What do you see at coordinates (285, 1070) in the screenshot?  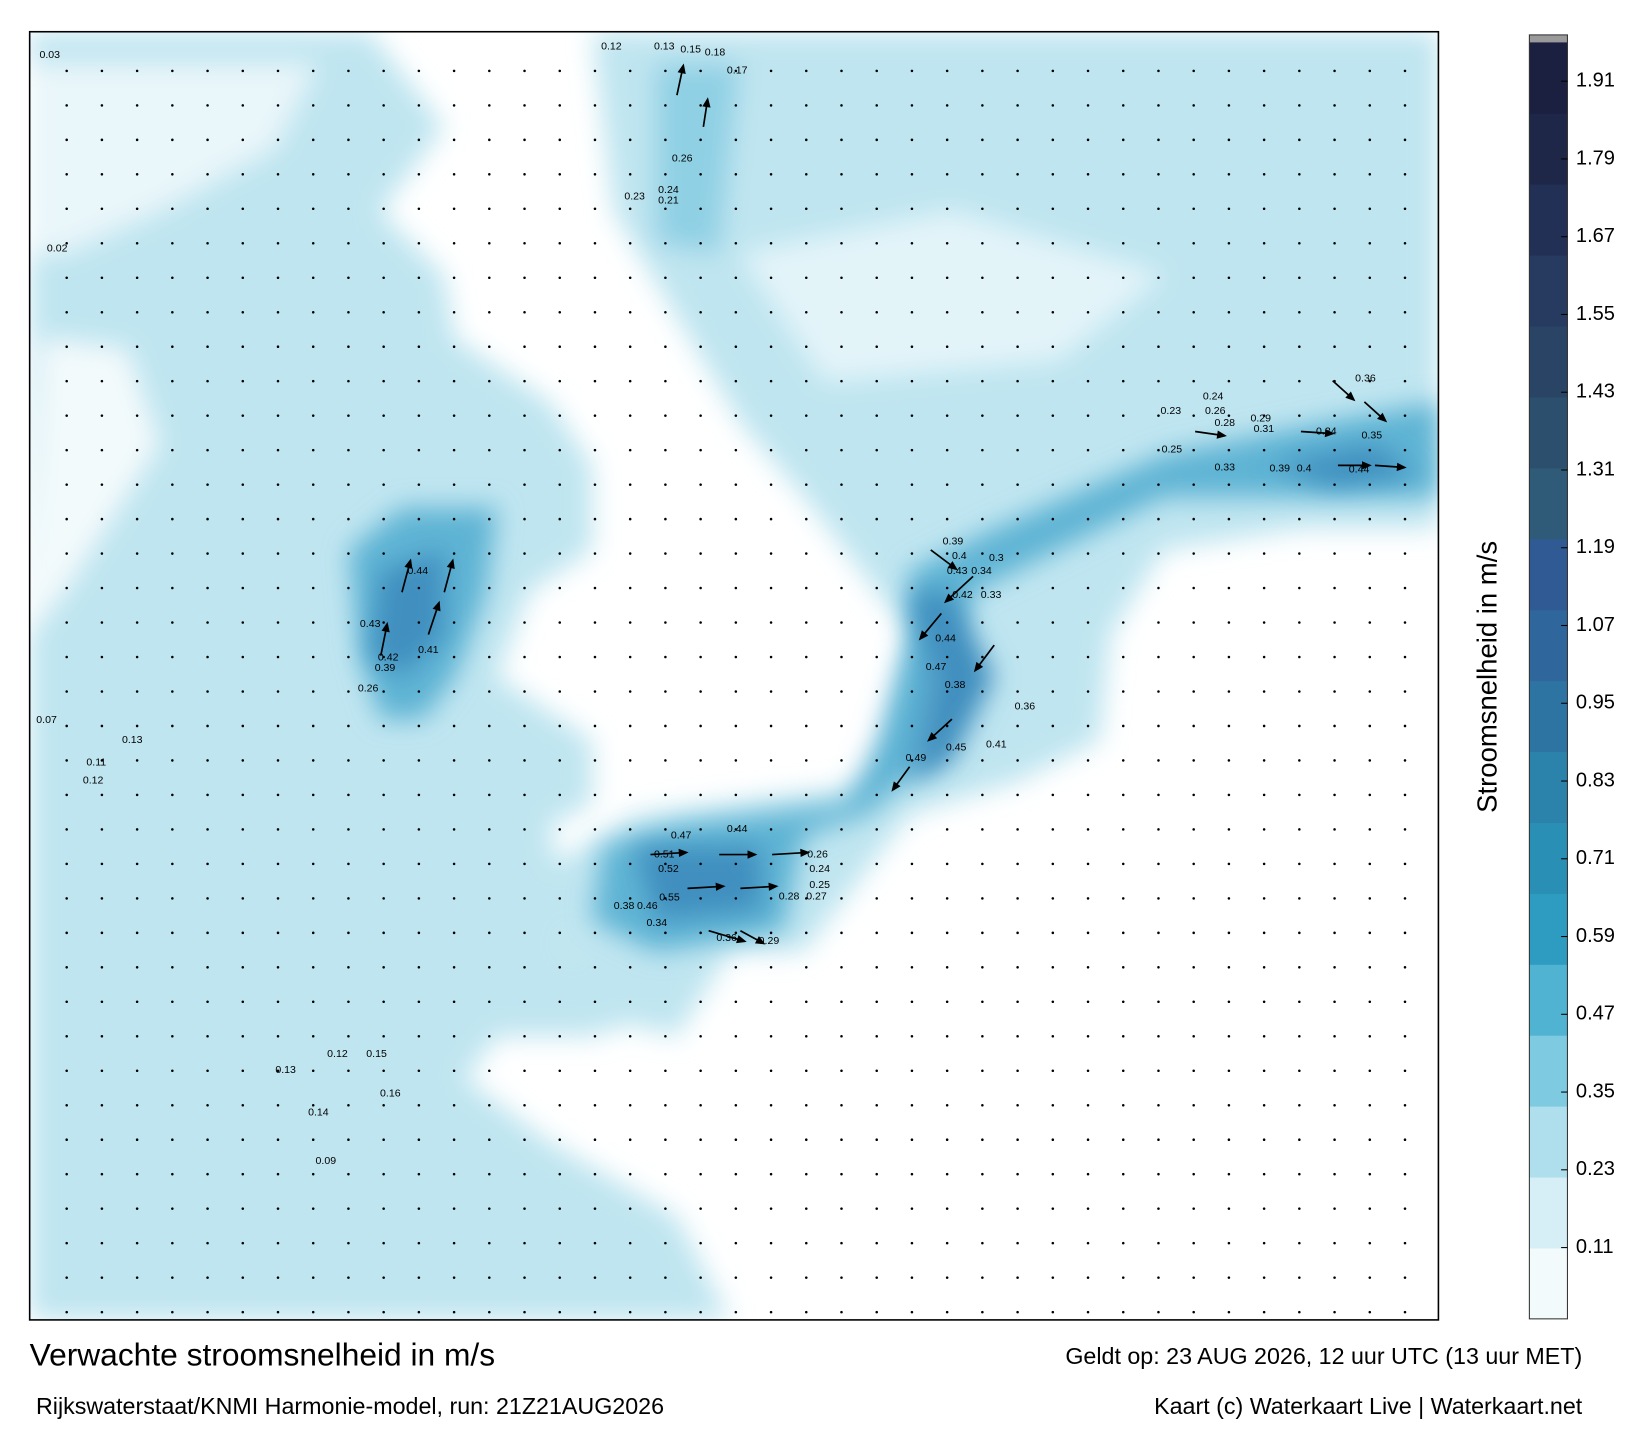 I see `speed-label: 0.13` at bounding box center [285, 1070].